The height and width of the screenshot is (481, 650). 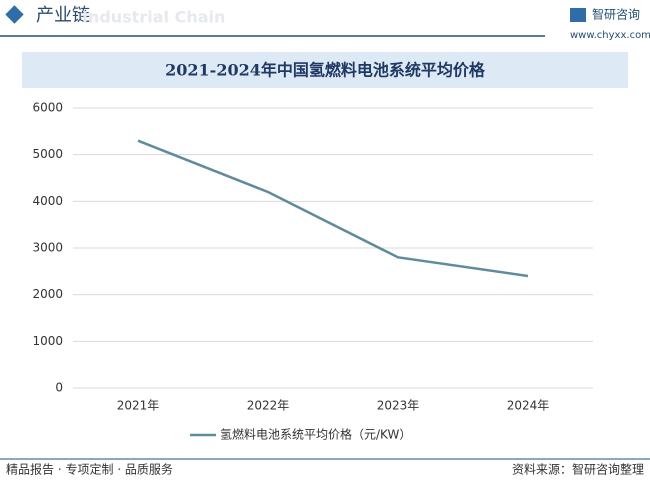 I want to click on header-subtitle: Industrial Chain, so click(x=153, y=17).